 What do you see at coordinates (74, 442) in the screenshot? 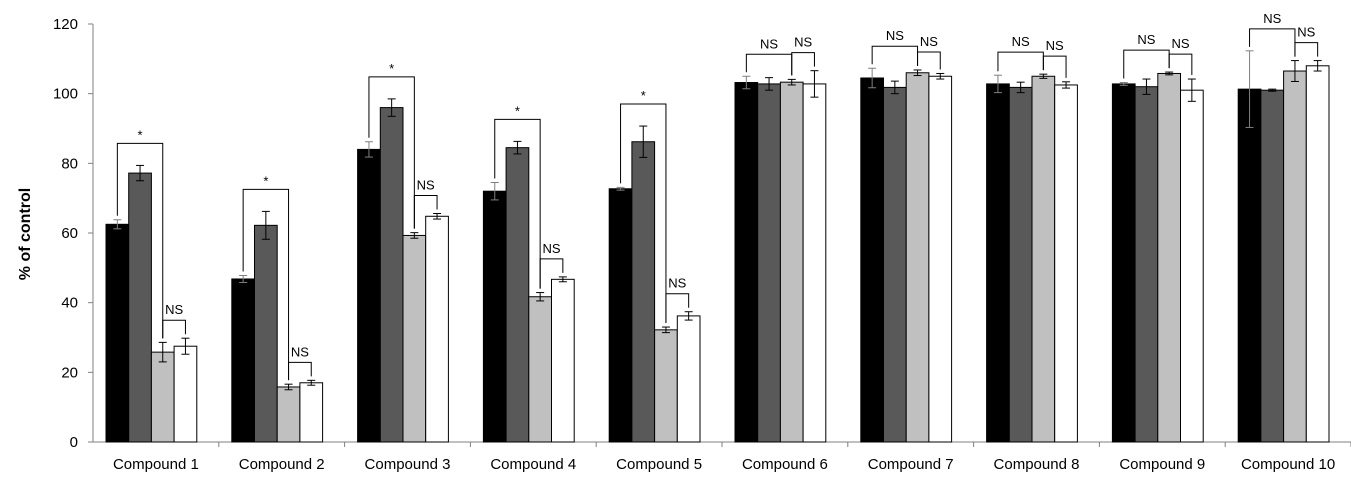
I see `y-tick-label: 0` at bounding box center [74, 442].